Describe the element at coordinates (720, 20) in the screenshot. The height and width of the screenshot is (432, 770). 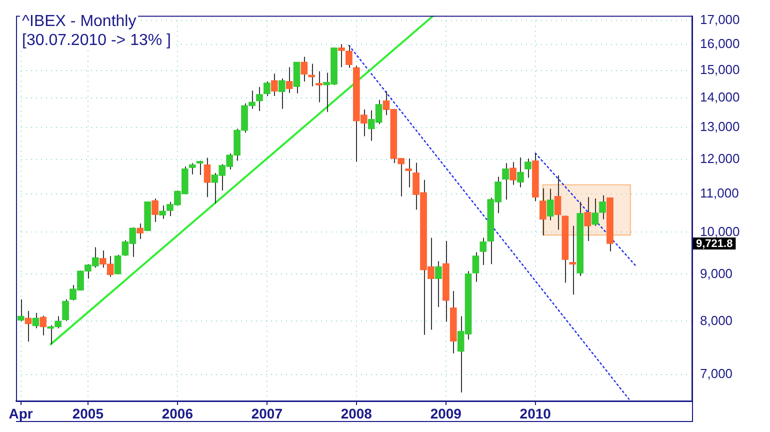
I see `y-tick-label: 17,000` at that location.